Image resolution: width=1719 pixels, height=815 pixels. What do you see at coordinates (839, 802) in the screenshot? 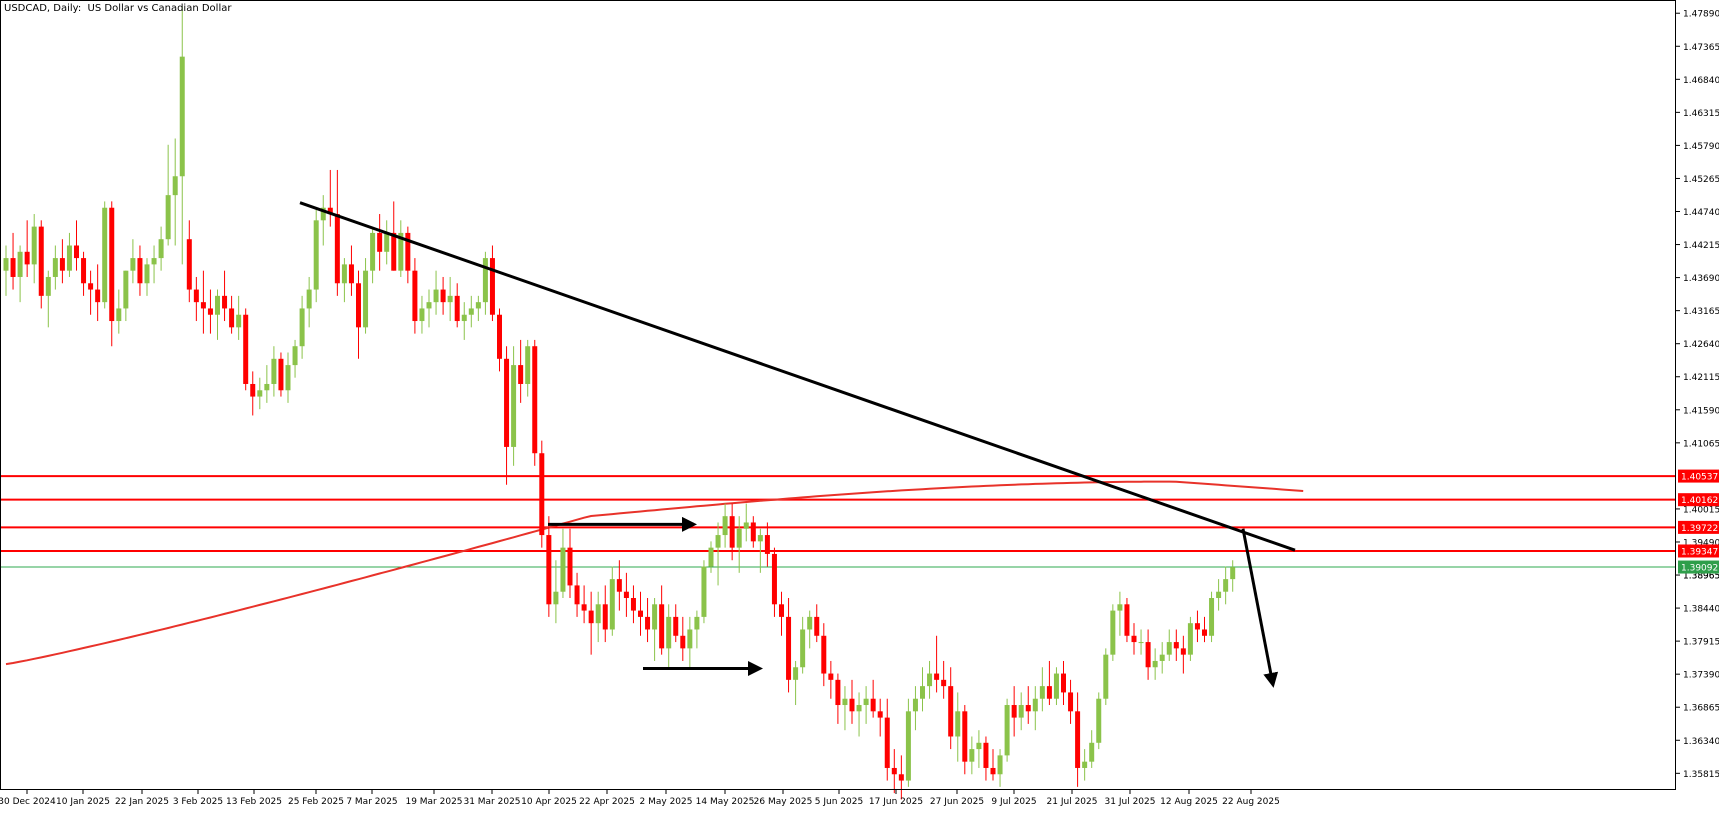
I see `x-tick-label: 5 Jun 2025` at bounding box center [839, 802].